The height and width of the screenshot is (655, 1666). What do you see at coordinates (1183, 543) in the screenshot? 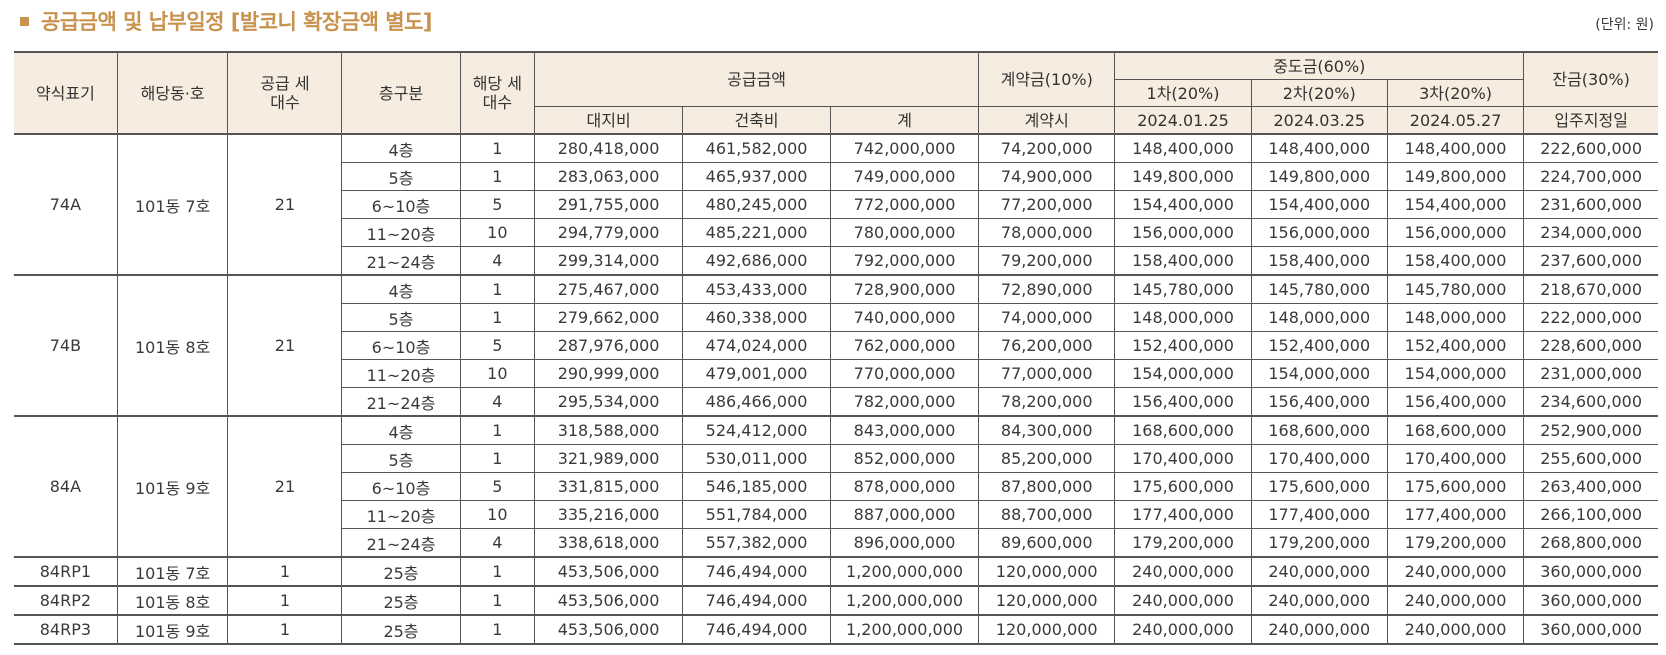
I see `cell-mid1: 179,200,000` at bounding box center [1183, 543].